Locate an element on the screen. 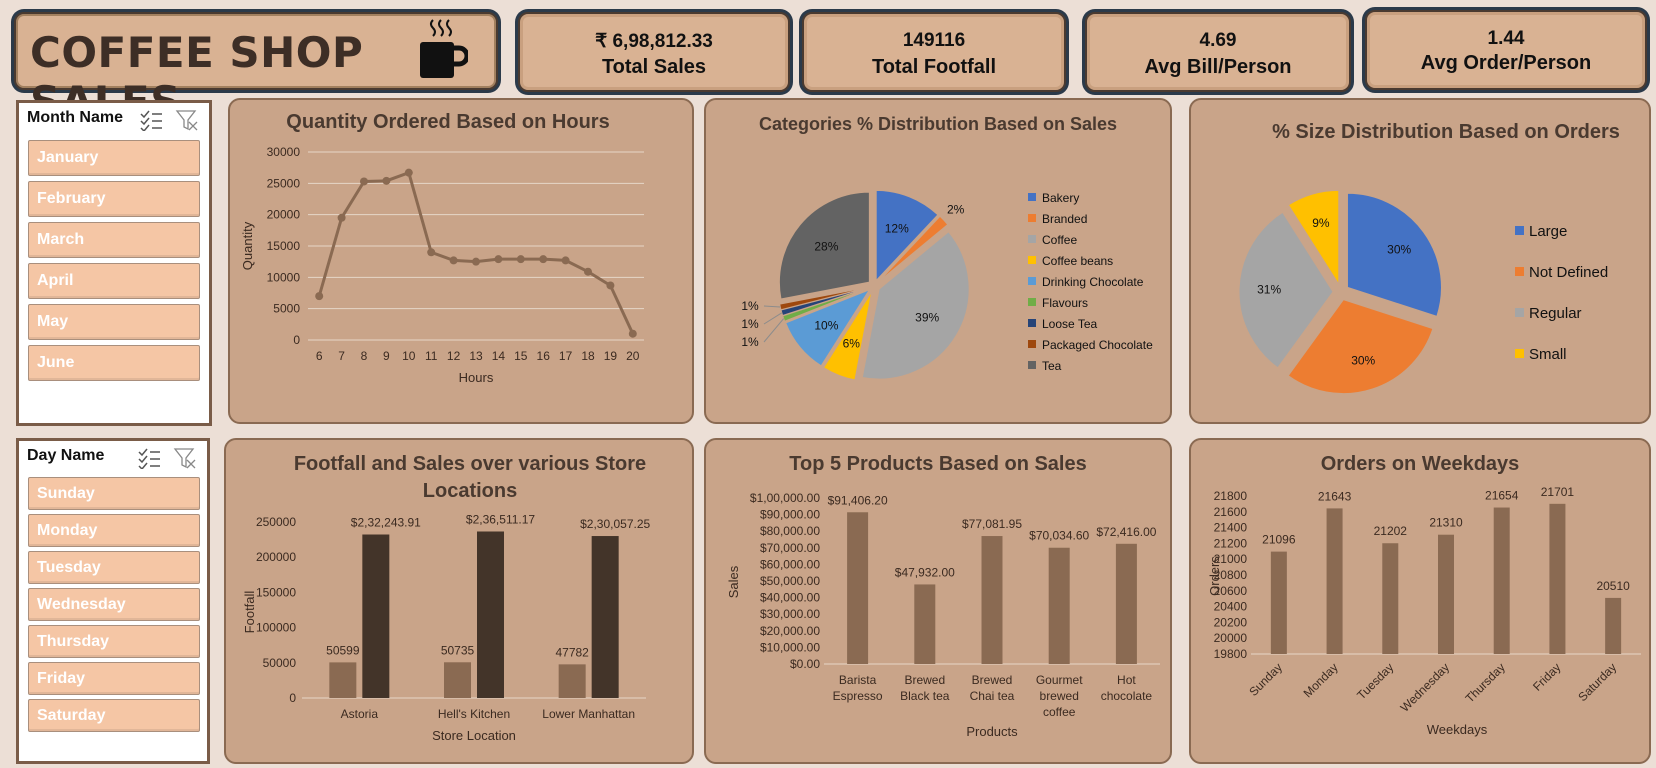 Image resolution: width=1656 pixels, height=768 pixels. slicer-item-saturday: Saturday is located at coordinates (114, 715).